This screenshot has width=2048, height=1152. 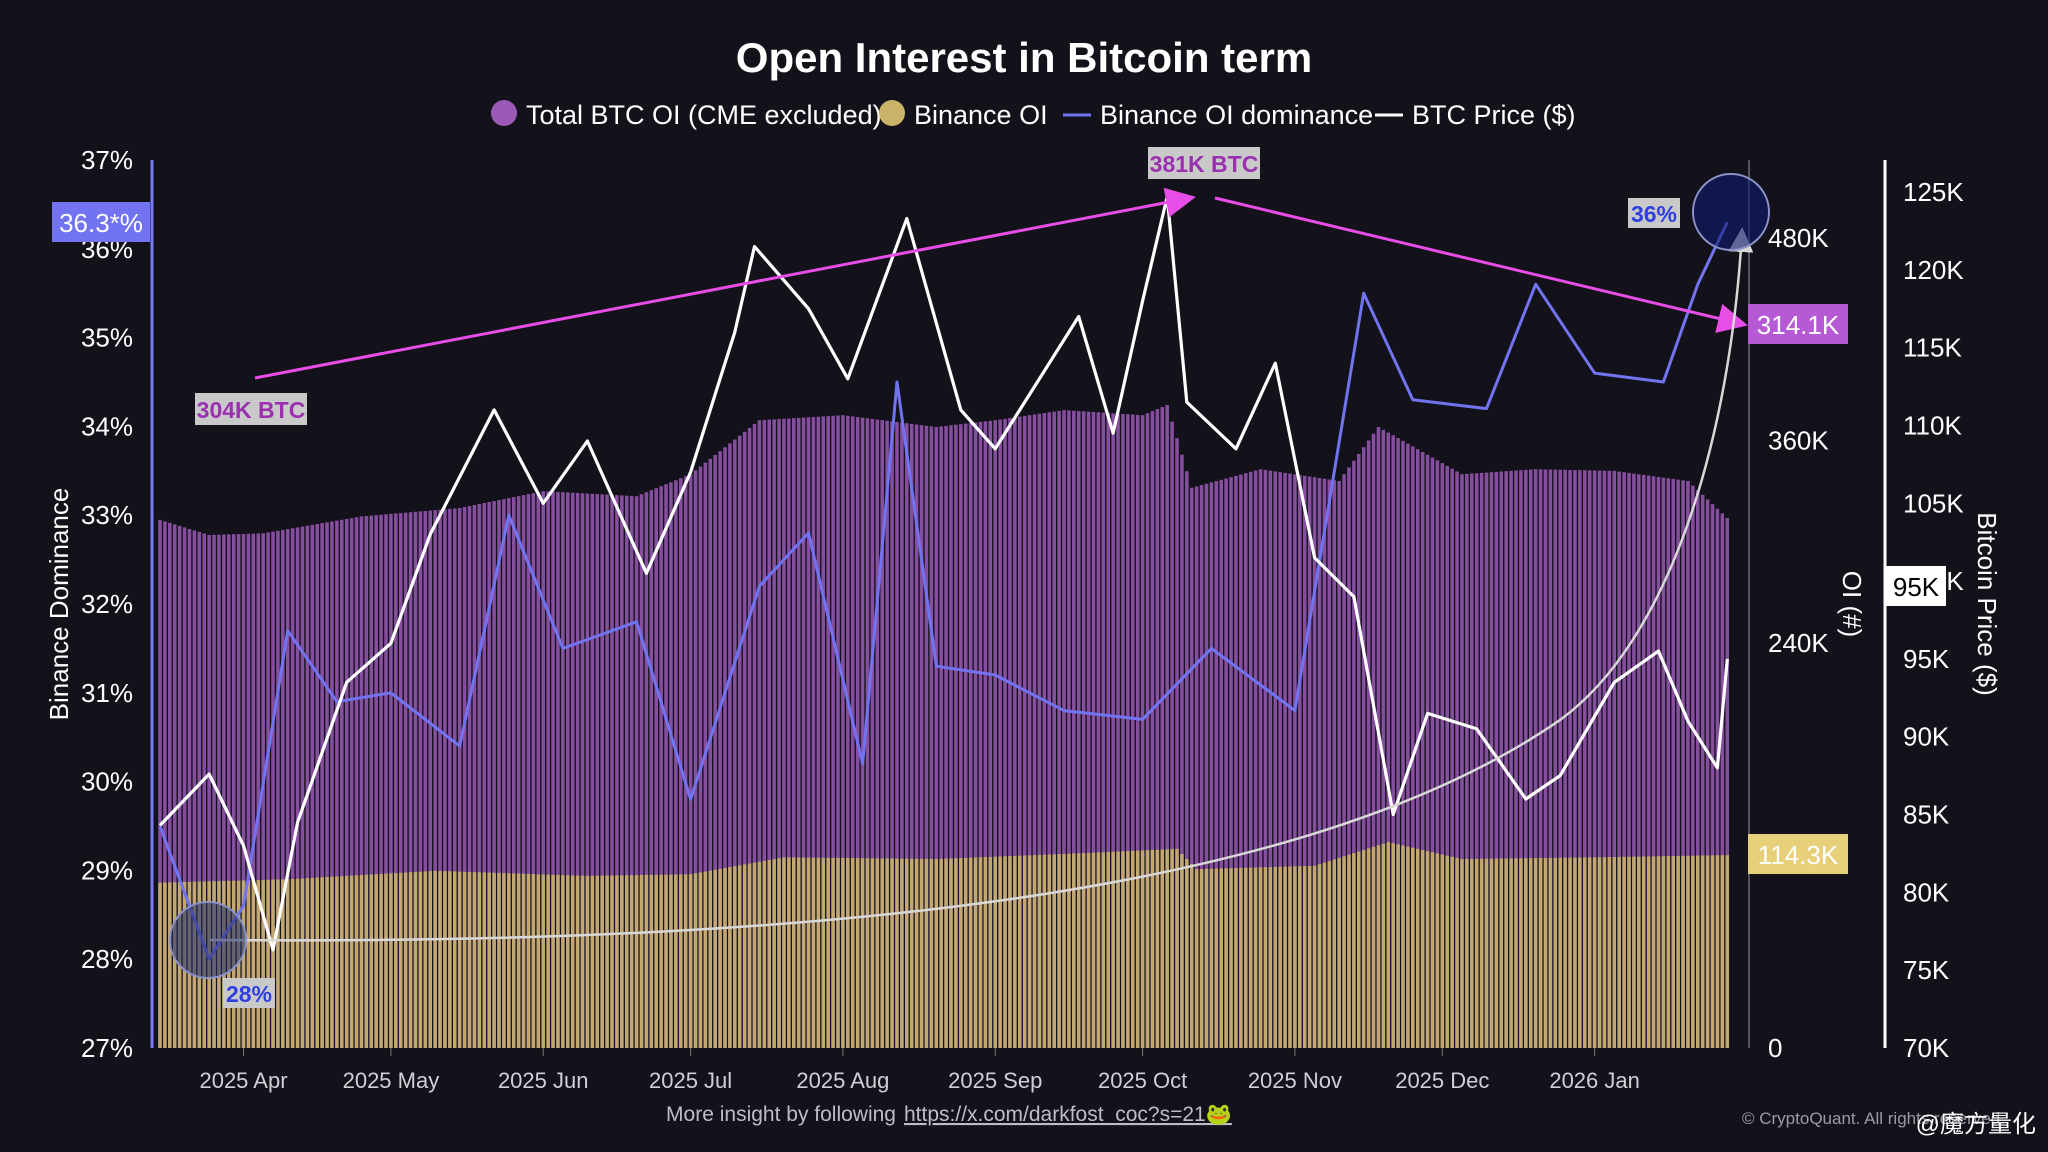 I want to click on x-tick-label: 2025 May, so click(x=391, y=1080).